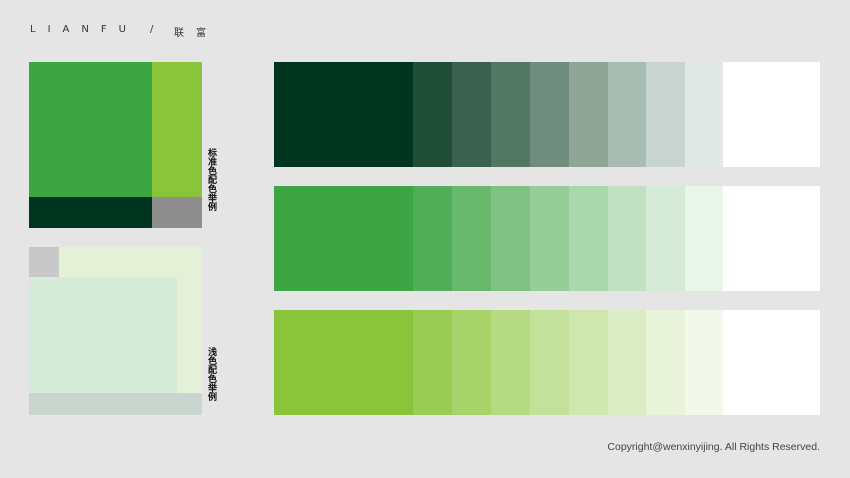 This screenshot has height=478, width=850. I want to click on example-label: 标准色配色举例, so click(211, 179).